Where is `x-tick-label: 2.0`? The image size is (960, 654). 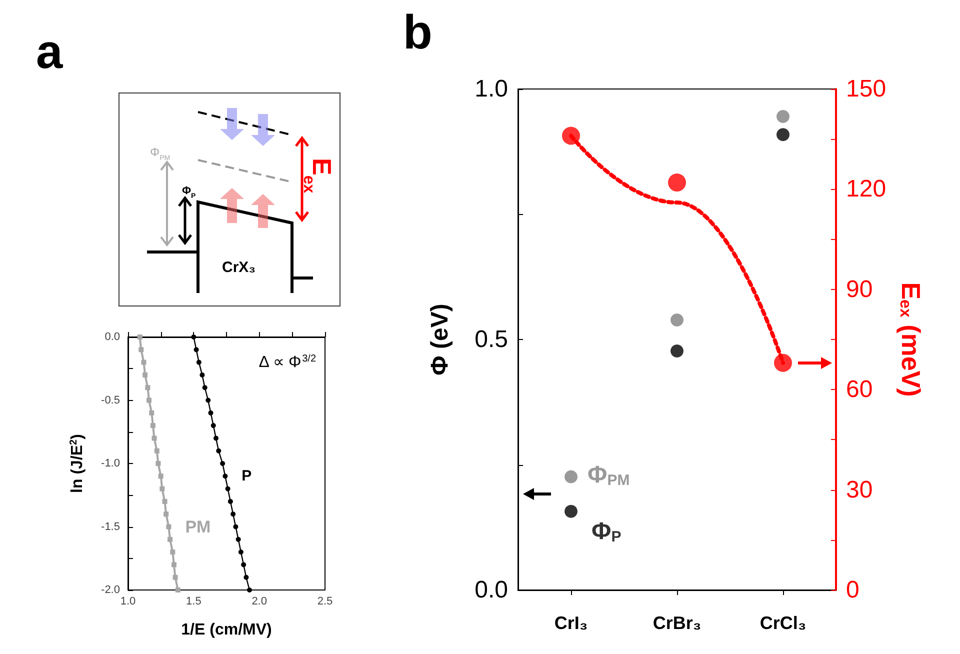
x-tick-label: 2.0 is located at coordinates (259, 602).